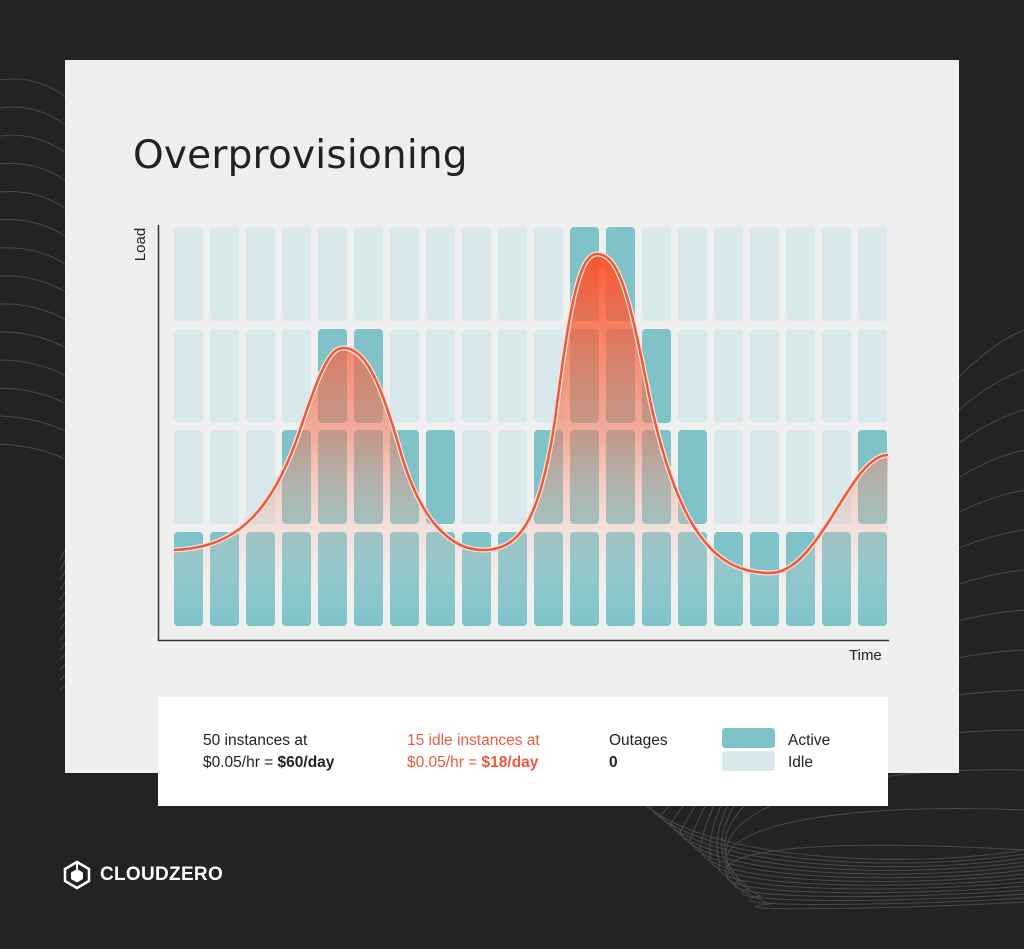 This screenshot has height=949, width=1024. What do you see at coordinates (255, 740) in the screenshot?
I see `total-cost-line1: 50 instances at` at bounding box center [255, 740].